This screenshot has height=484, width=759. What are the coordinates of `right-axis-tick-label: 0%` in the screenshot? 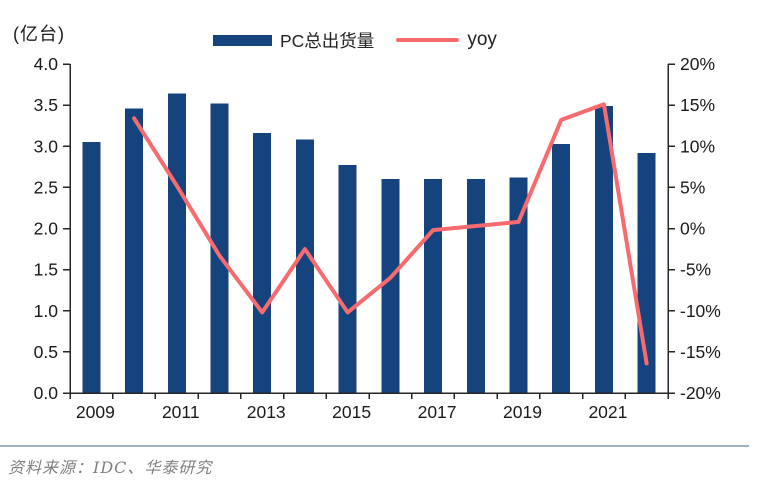 It's located at (692, 229).